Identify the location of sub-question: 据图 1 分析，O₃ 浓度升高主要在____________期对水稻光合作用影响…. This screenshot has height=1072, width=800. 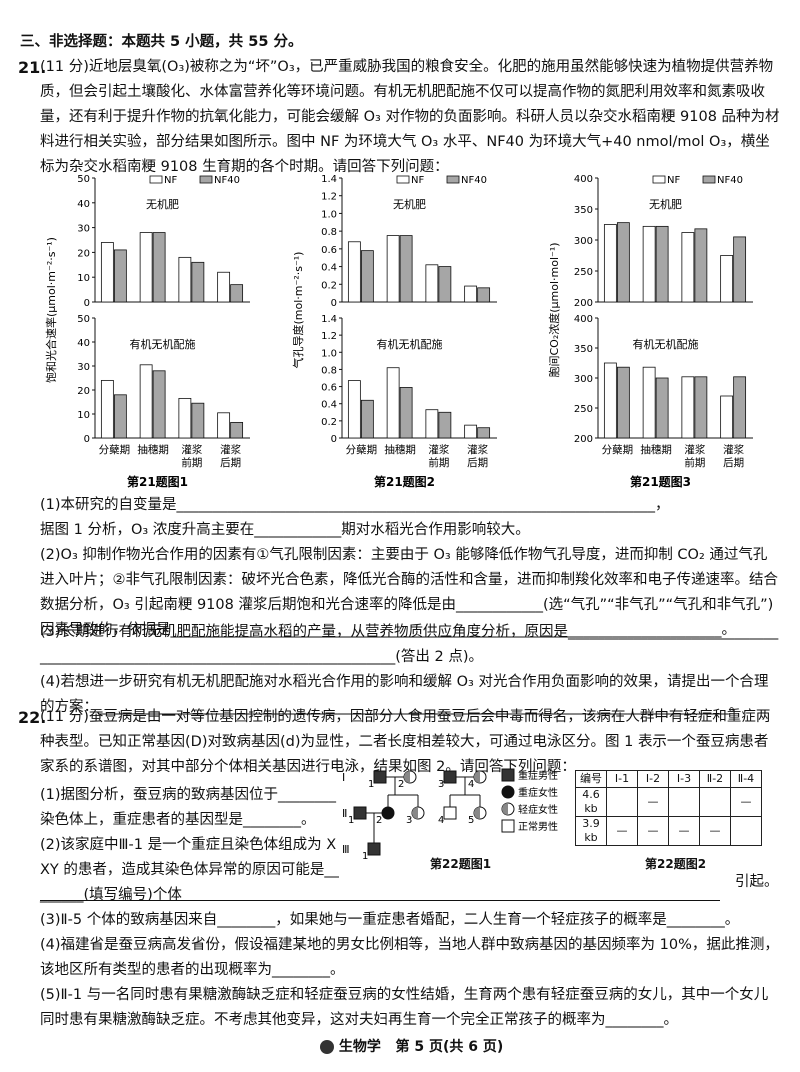
(285, 530).